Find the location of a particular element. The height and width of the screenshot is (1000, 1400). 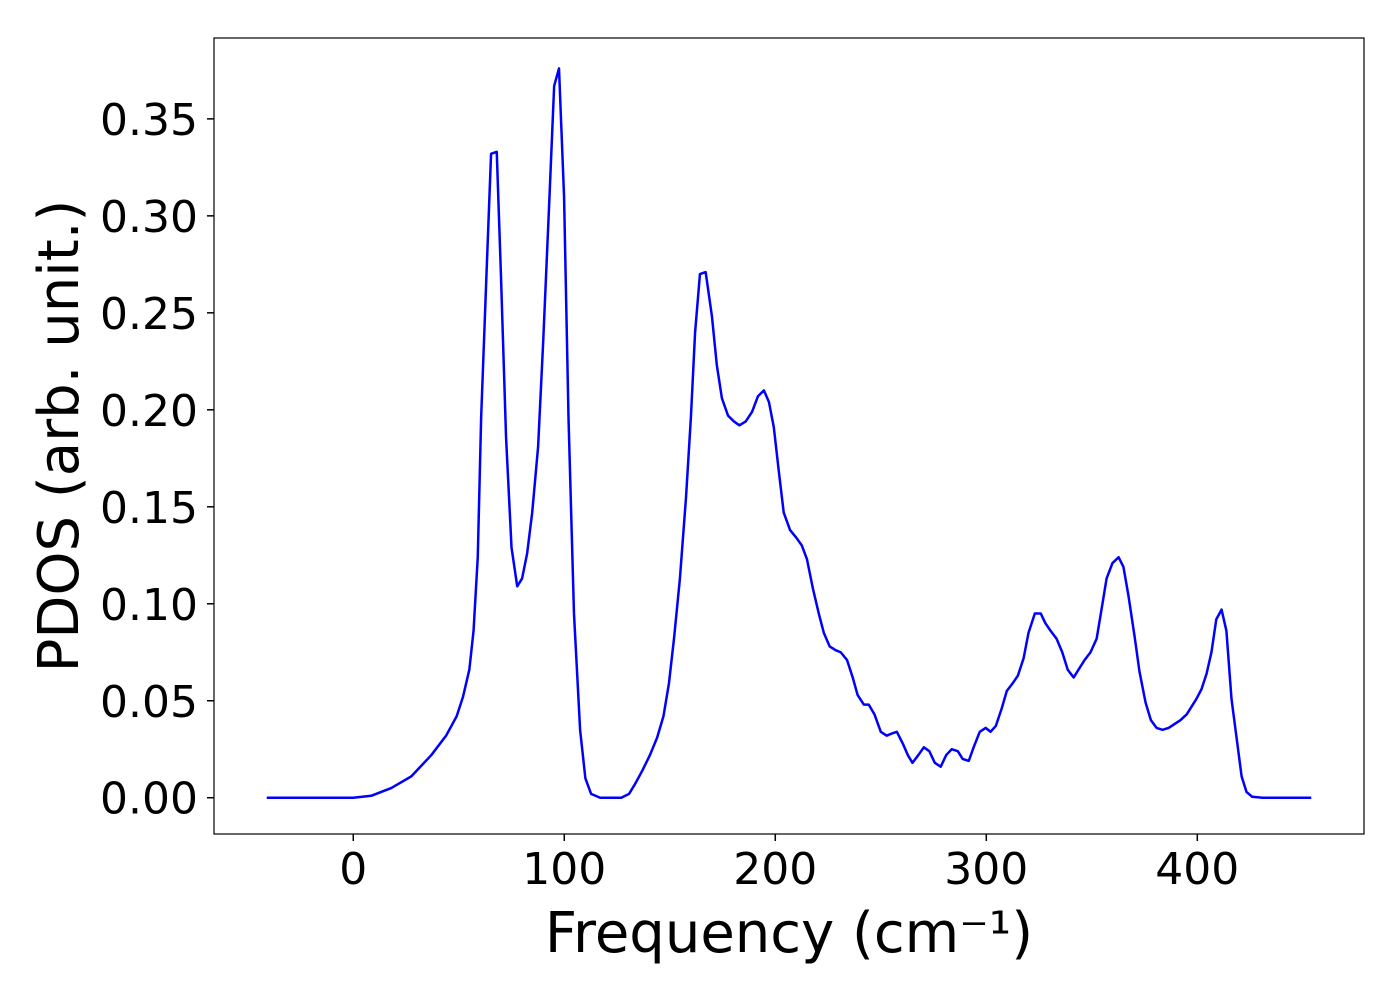

x-tick-label: 0 is located at coordinates (353, 869).